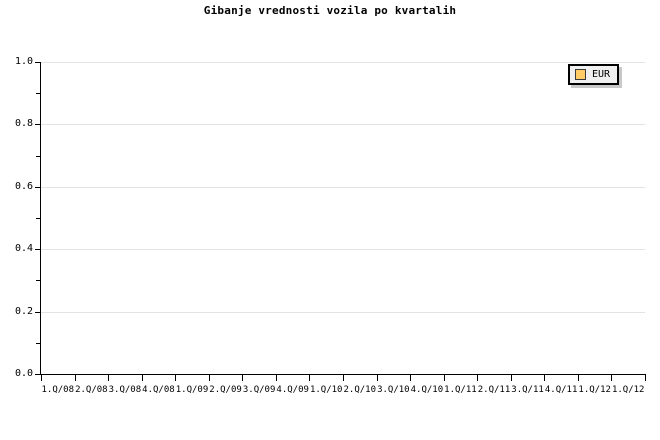 This screenshot has width=660, height=440. Describe the element at coordinates (393, 390) in the screenshot. I see `x-axis-tick-label: 3.Q/10` at that location.